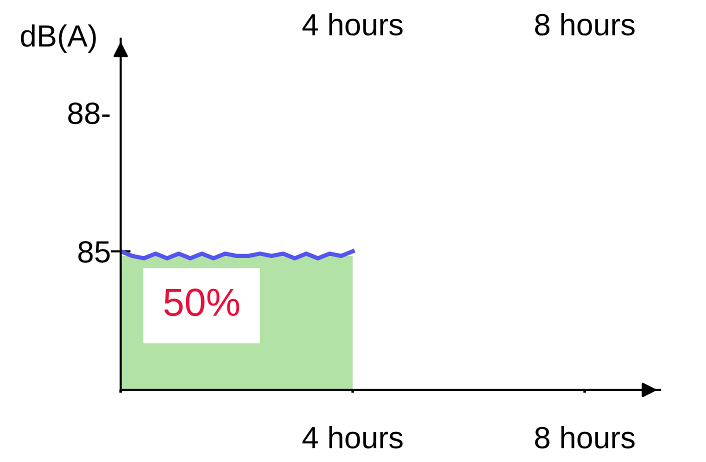 The image size is (706, 462). I want to click on y-tick-label: 88-, so click(89, 113).